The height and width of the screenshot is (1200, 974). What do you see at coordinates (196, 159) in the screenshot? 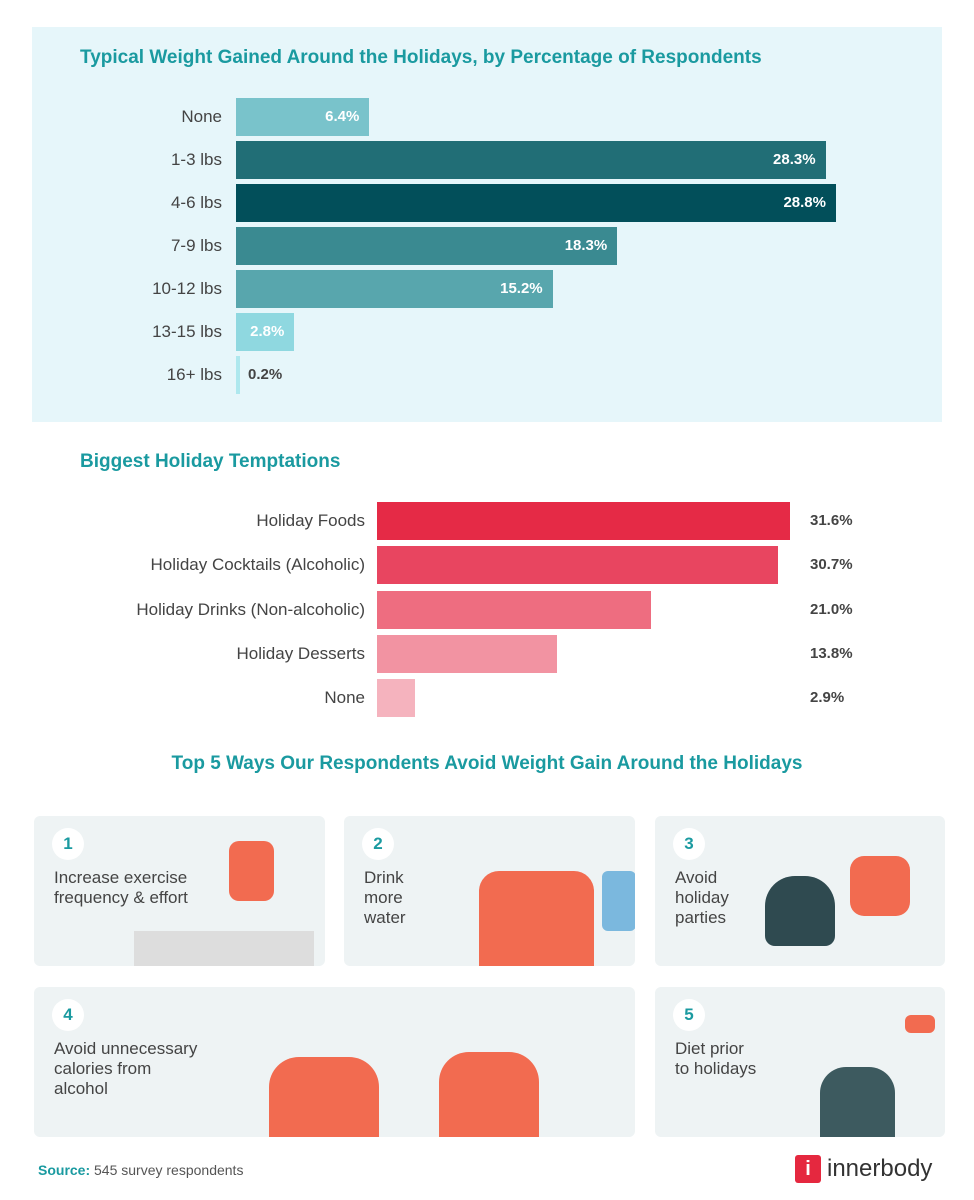
I see `category-label: 1-3 lbs` at bounding box center [196, 159].